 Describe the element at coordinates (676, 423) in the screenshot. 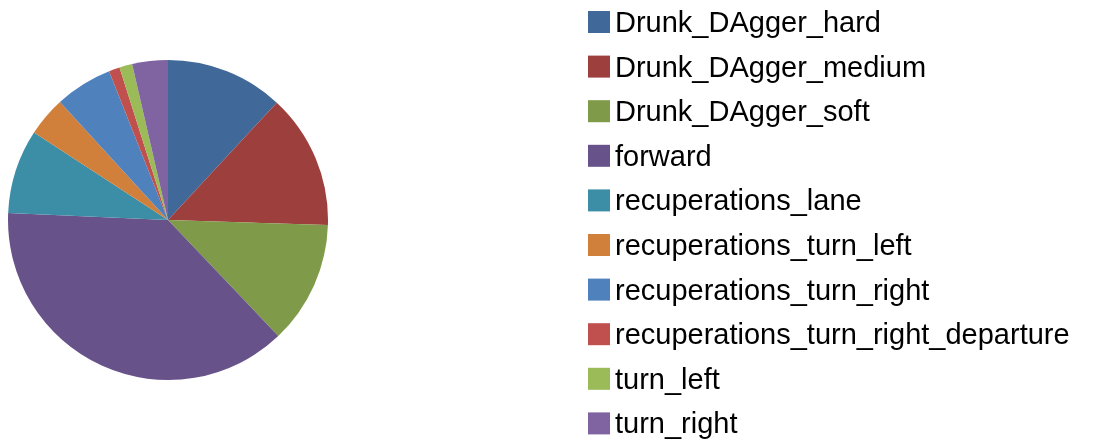

I see `legend-label: turn_right` at that location.